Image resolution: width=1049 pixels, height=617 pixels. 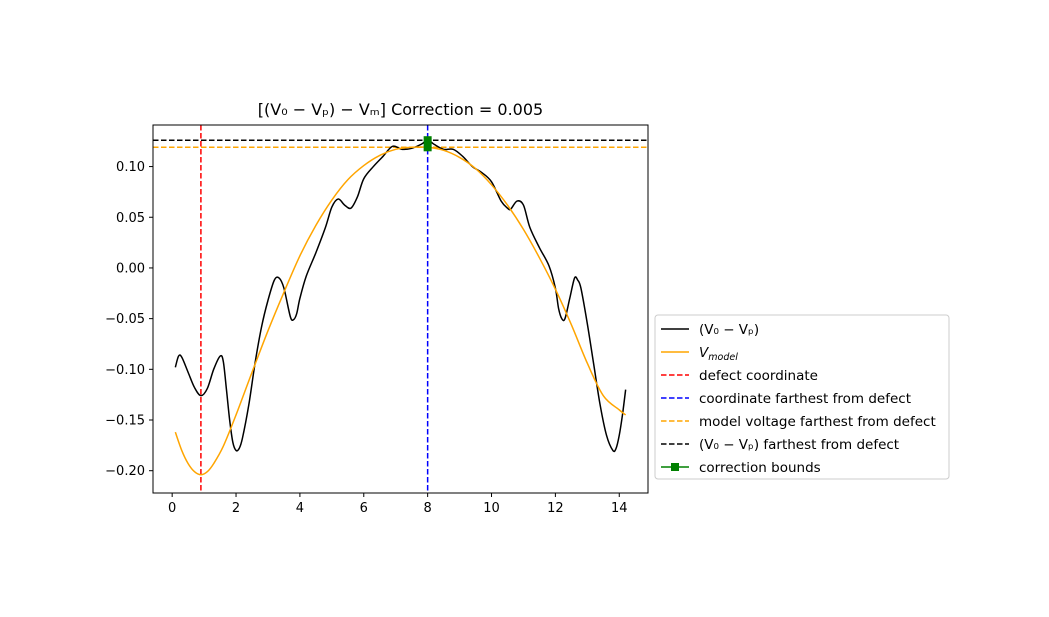 What do you see at coordinates (125, 319) in the screenshot?
I see `y-tick-label: −0.05` at bounding box center [125, 319].